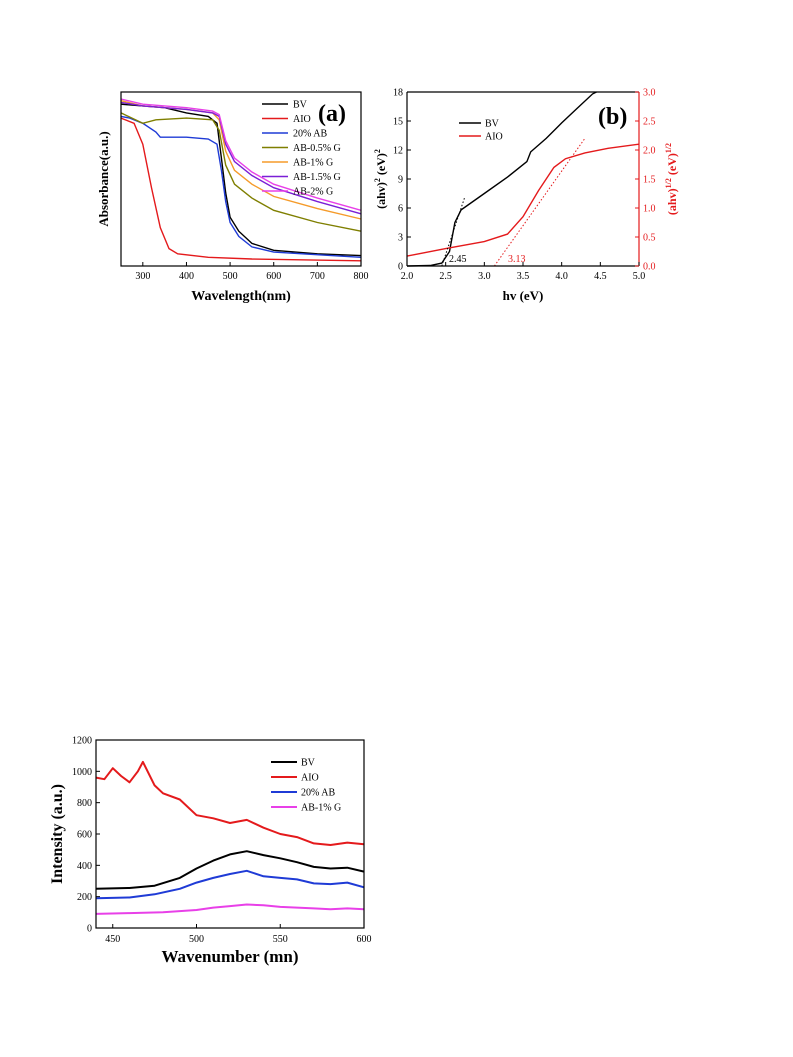  I want to click on y2-axis-label: (ahv)1/2 (eV)1/2, so click(671, 179).